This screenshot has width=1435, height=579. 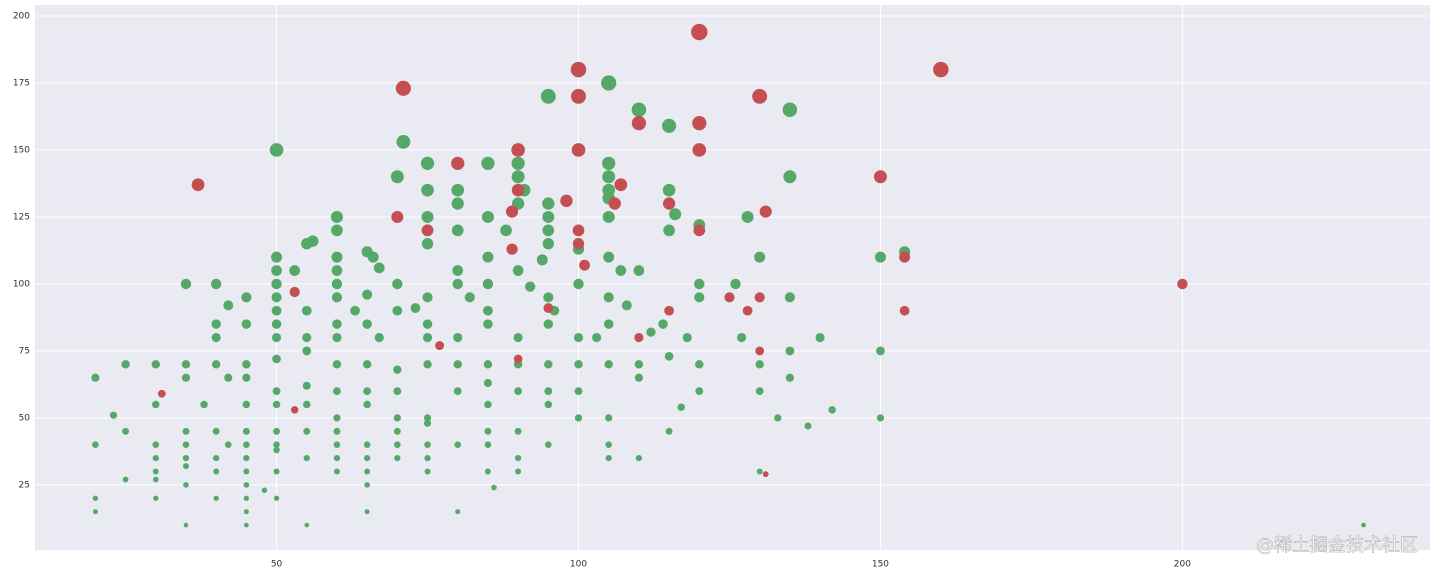 What do you see at coordinates (21, 217) in the screenshot?
I see `y-tick-label: 125` at bounding box center [21, 217].